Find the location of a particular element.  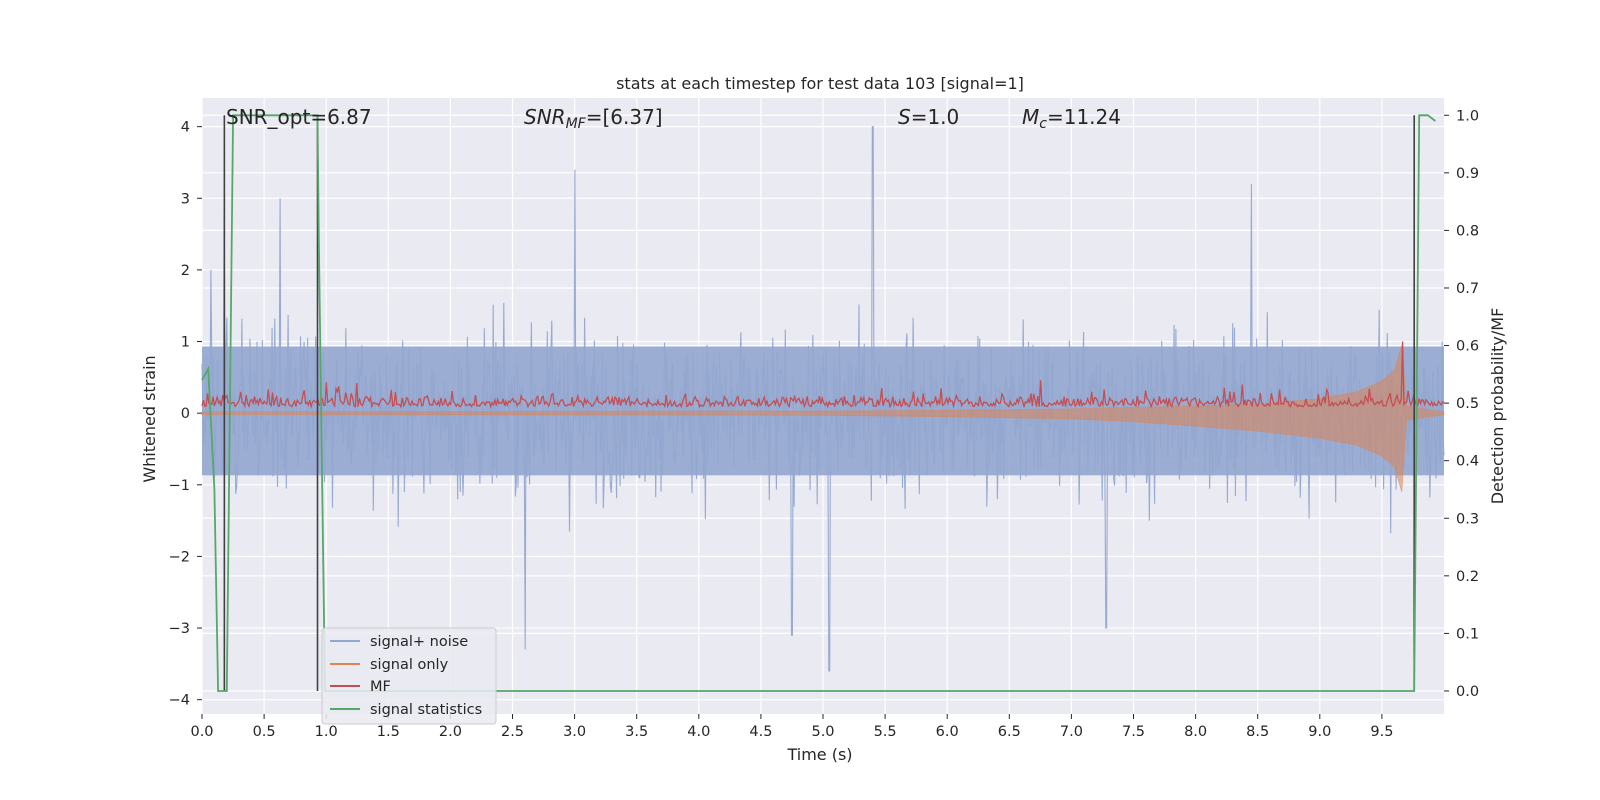

annotation-mc: Mc=11.24 is located at coordinates (1071, 118).